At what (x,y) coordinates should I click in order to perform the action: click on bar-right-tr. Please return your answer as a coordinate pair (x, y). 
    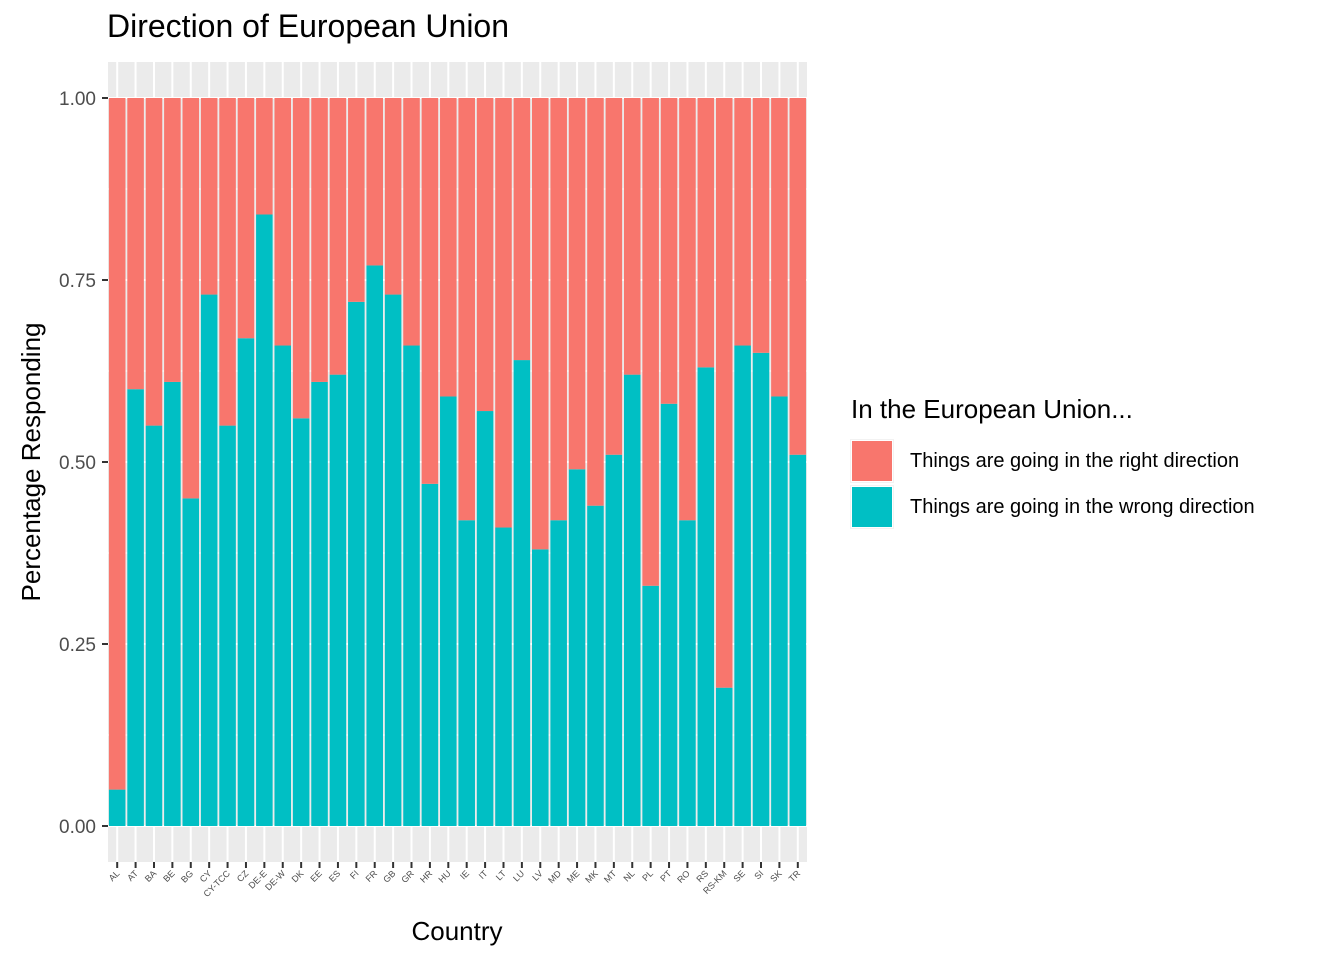
    Looking at the image, I should click on (798, 276).